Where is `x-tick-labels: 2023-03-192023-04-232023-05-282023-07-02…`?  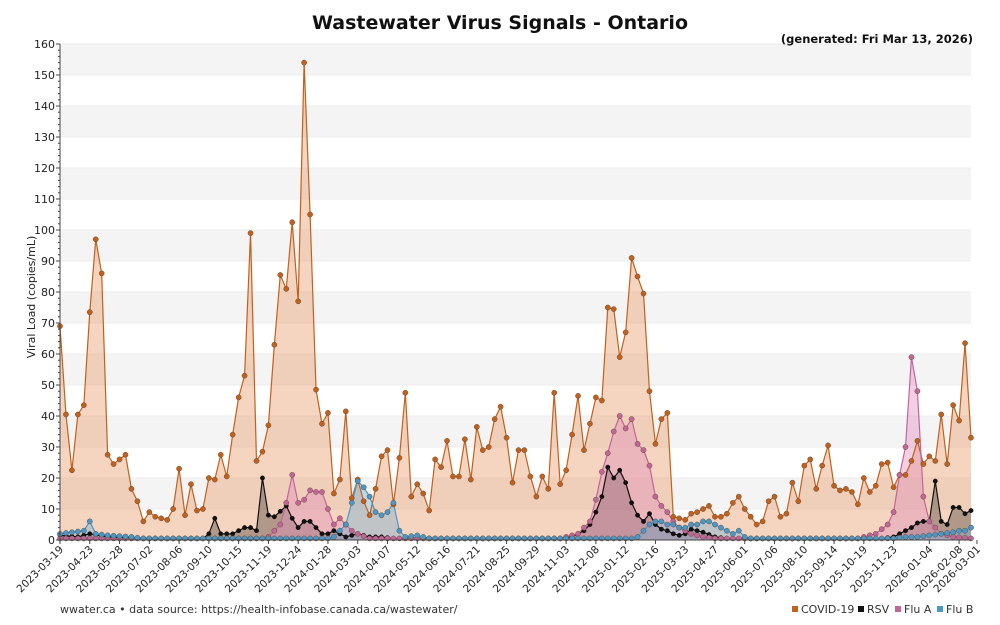 x-tick-labels: 2023-03-192023-04-232023-05-282023-07-02… is located at coordinates (498, 567).